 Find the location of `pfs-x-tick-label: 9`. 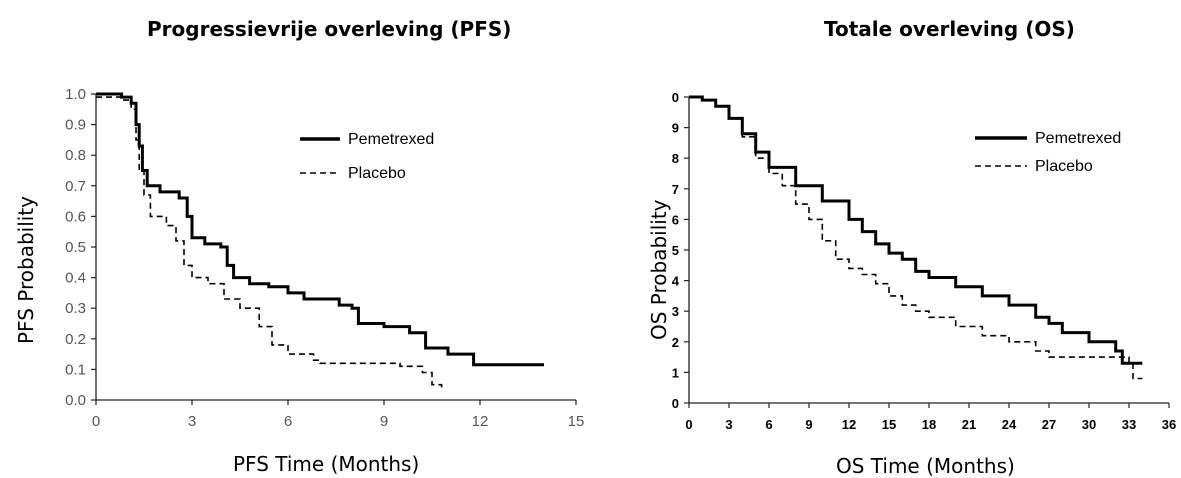

pfs-x-tick-label: 9 is located at coordinates (384, 421).